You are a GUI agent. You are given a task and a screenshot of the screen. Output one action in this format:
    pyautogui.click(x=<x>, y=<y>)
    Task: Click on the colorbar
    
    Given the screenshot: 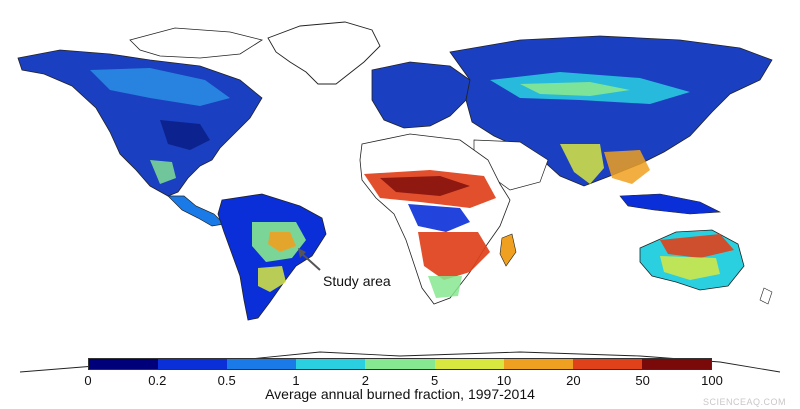 What is the action you would take?
    pyautogui.click(x=400, y=364)
    